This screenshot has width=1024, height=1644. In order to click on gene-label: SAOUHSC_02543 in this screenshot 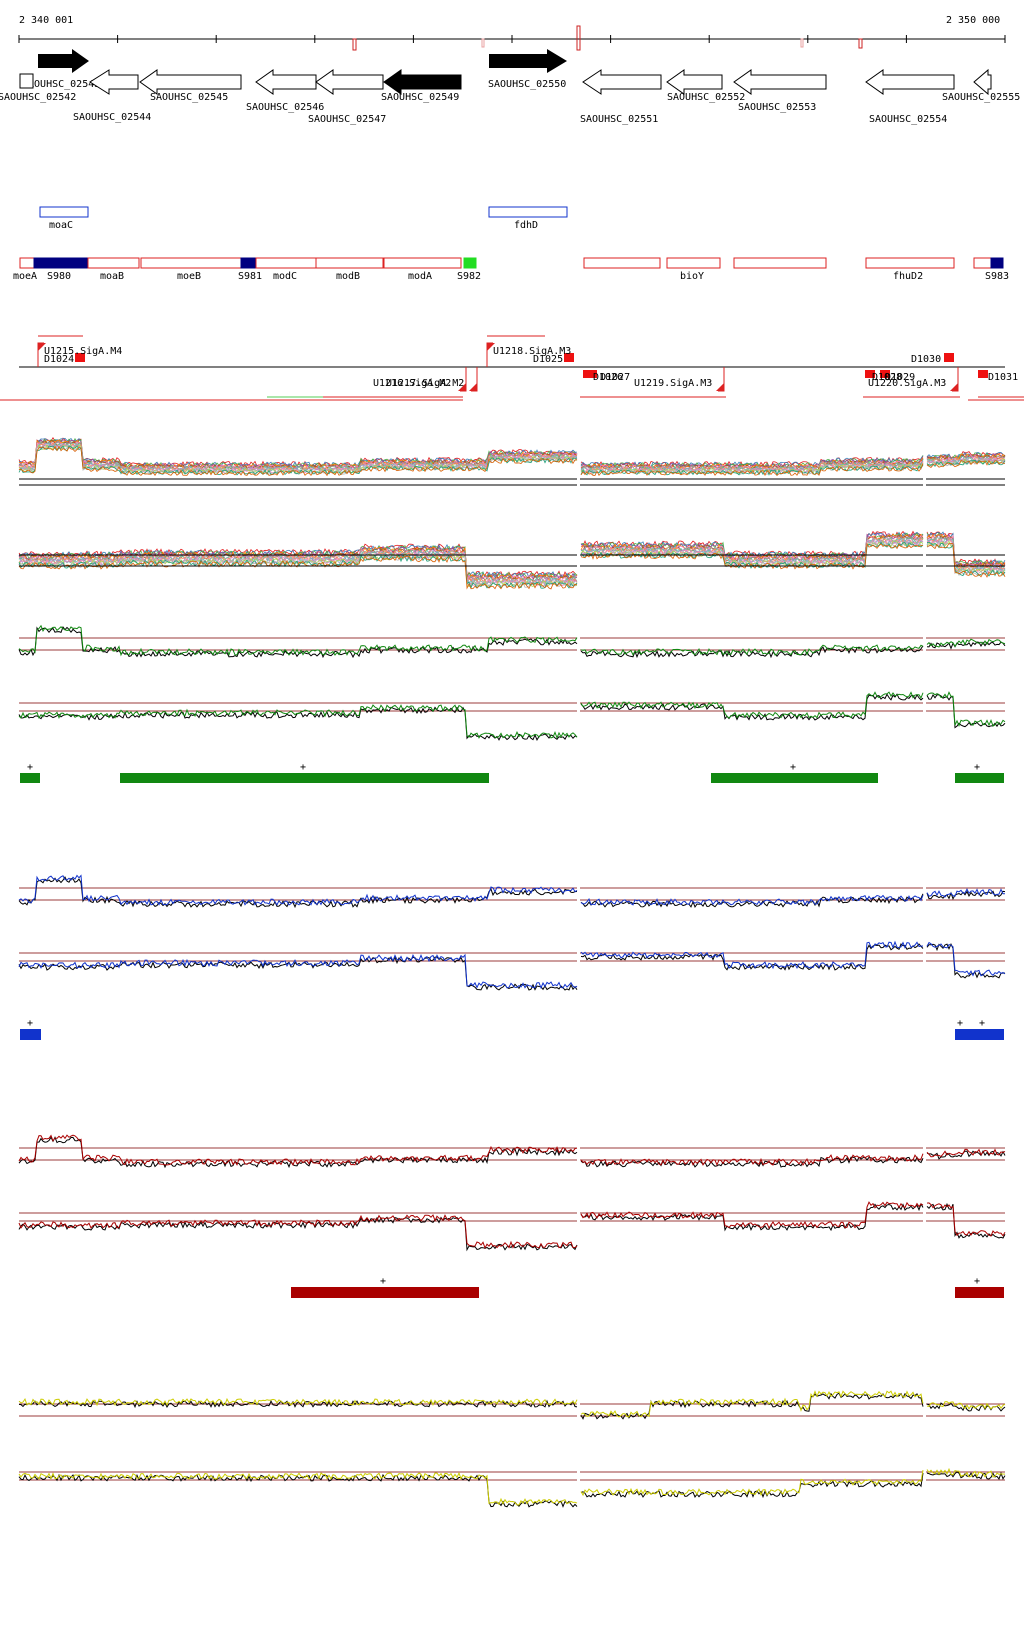, I will do `click(61, 84)`.